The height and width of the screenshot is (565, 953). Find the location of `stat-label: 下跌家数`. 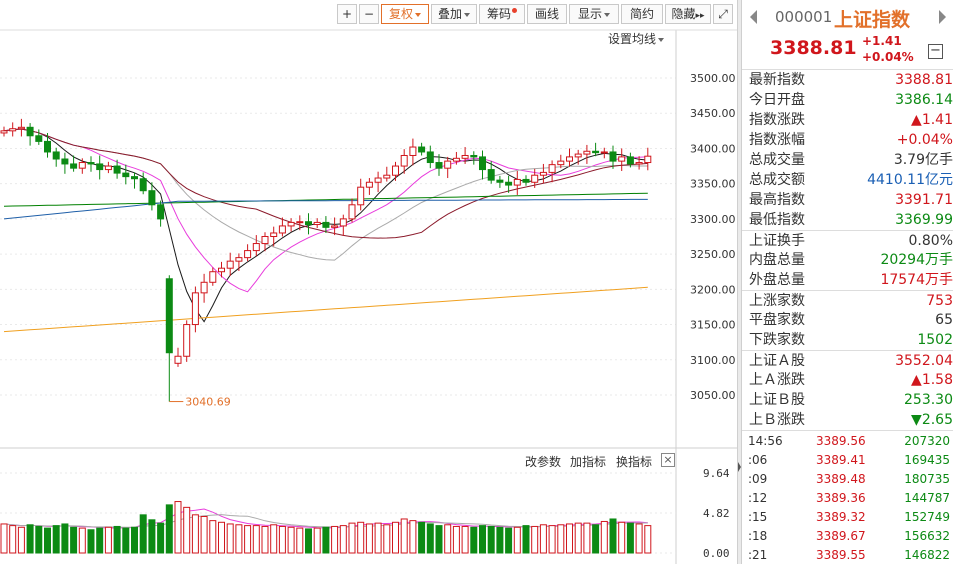

stat-label: 下跌家数 is located at coordinates (777, 340).